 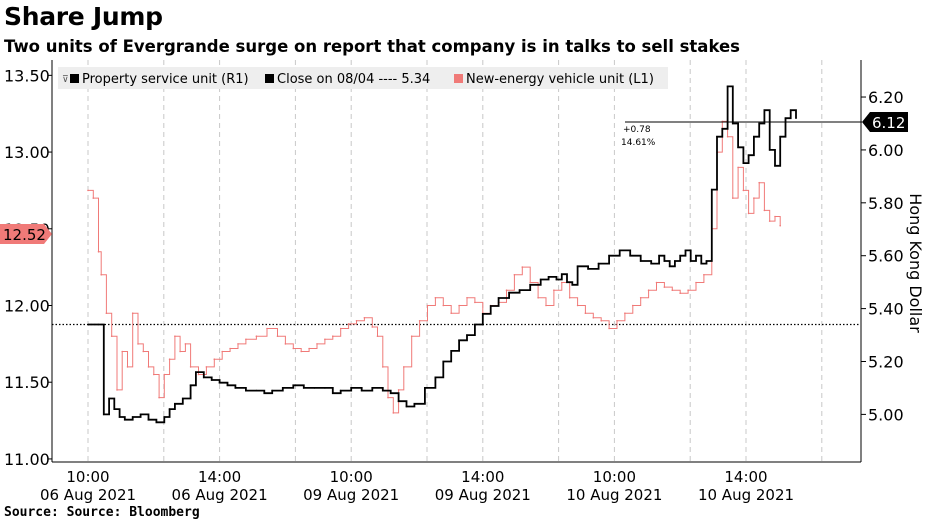 What do you see at coordinates (888, 123) in the screenshot?
I see `right-last-value-label: 6.12` at bounding box center [888, 123].